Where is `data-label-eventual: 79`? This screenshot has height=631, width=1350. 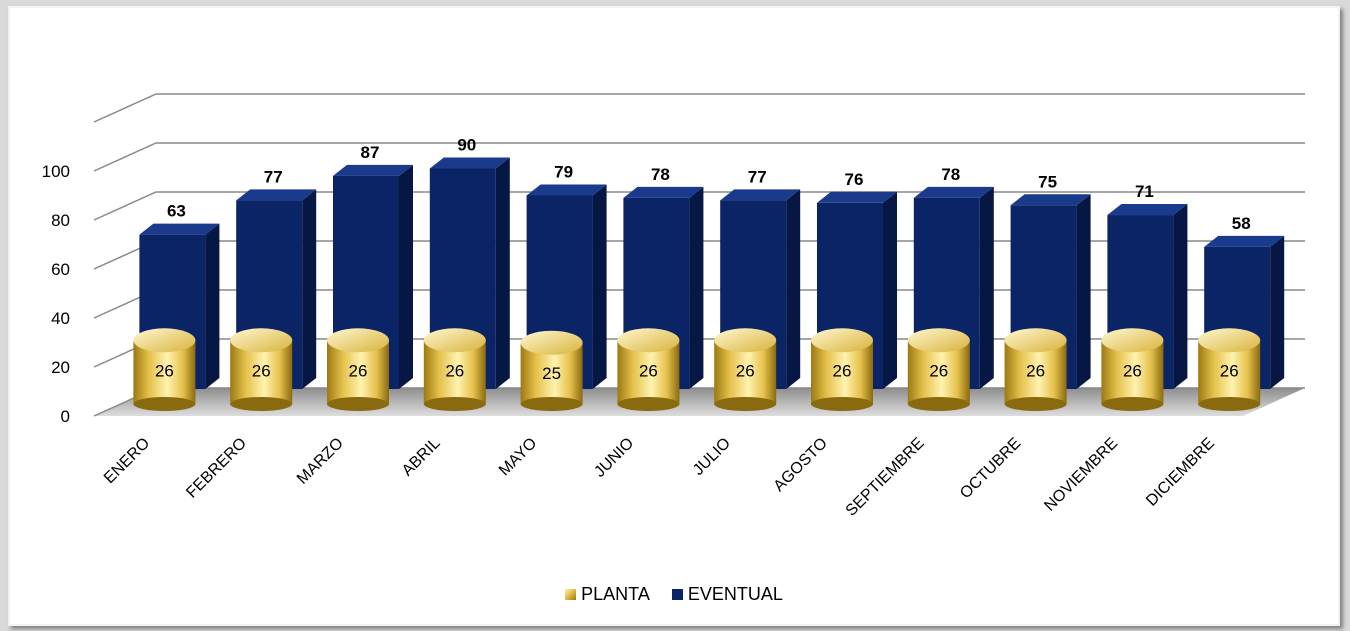 data-label-eventual: 79 is located at coordinates (563, 171).